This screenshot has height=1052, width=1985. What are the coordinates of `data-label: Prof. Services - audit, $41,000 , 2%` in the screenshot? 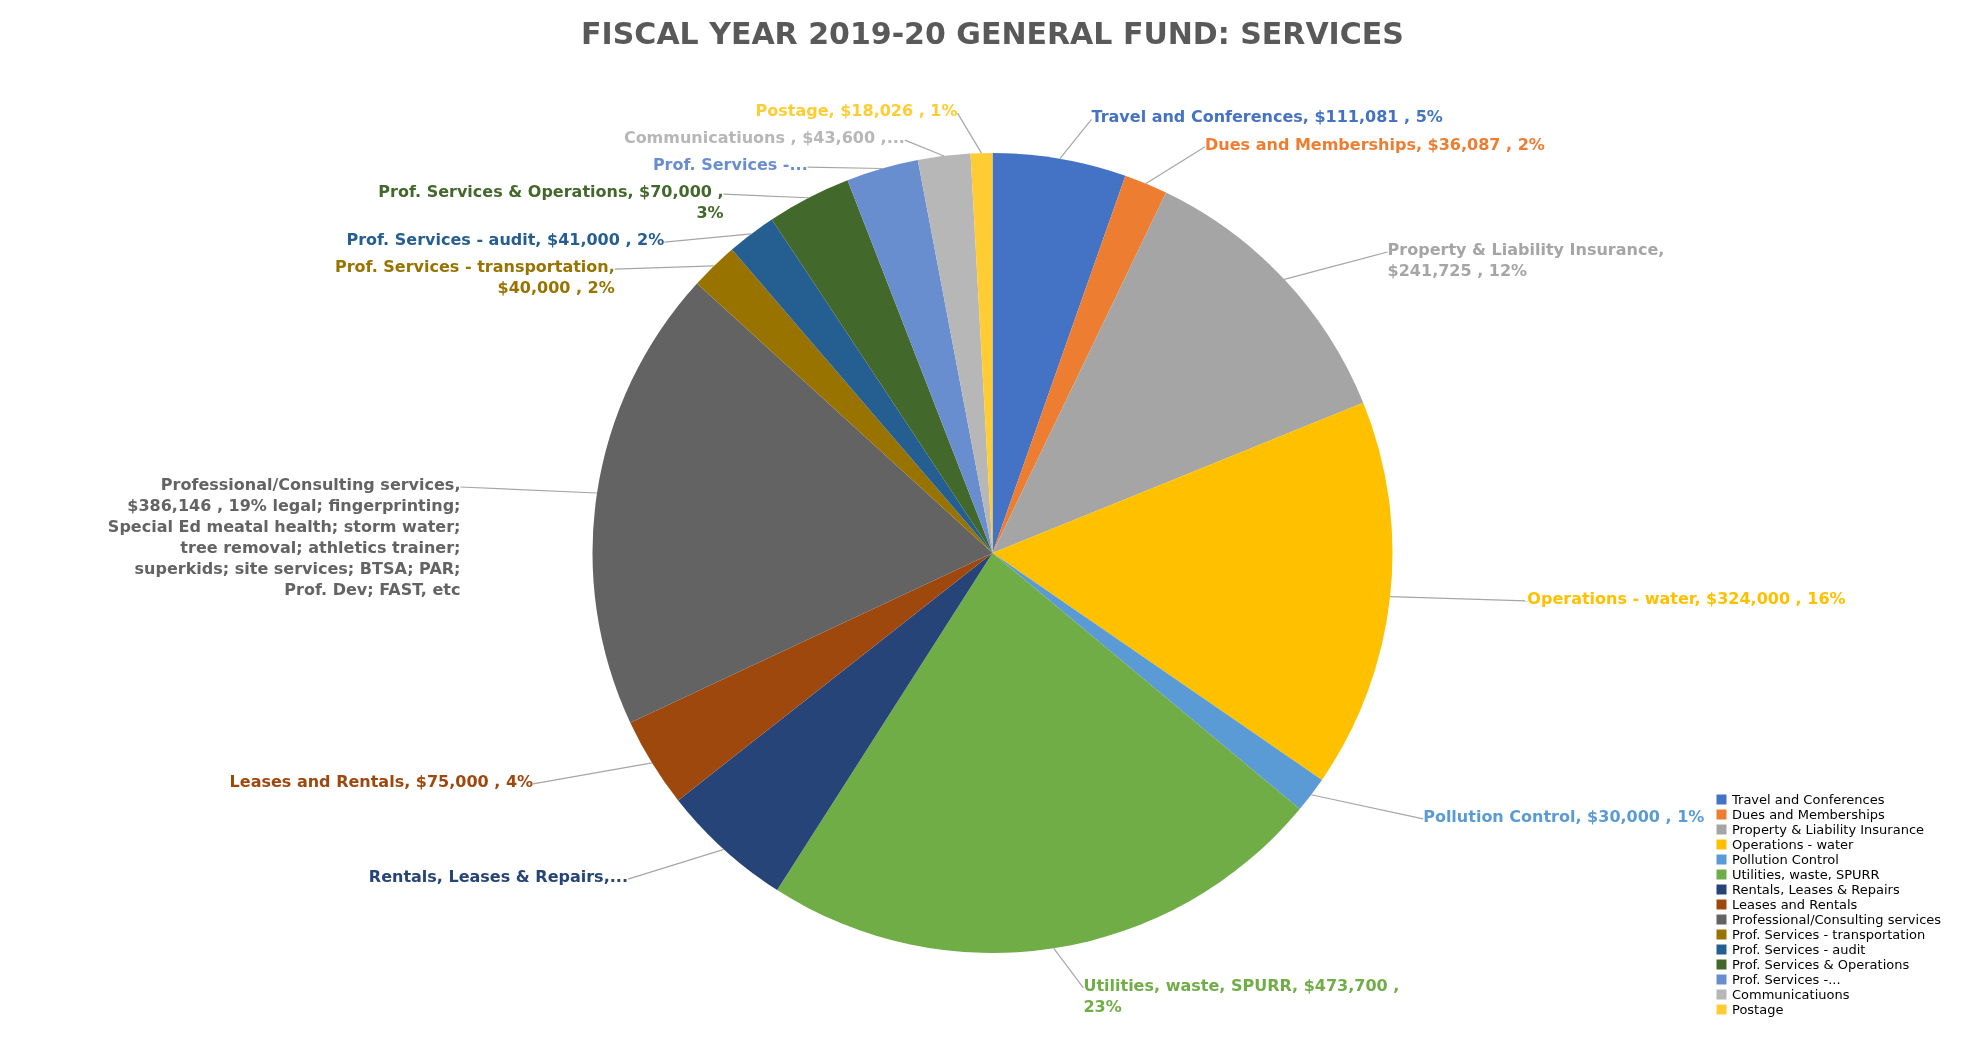 It's located at (505, 240).